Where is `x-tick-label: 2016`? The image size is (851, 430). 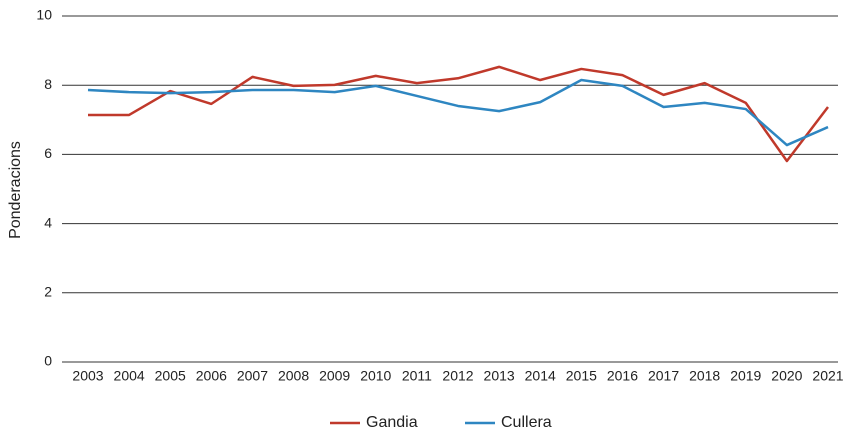 x-tick-label: 2016 is located at coordinates (622, 376).